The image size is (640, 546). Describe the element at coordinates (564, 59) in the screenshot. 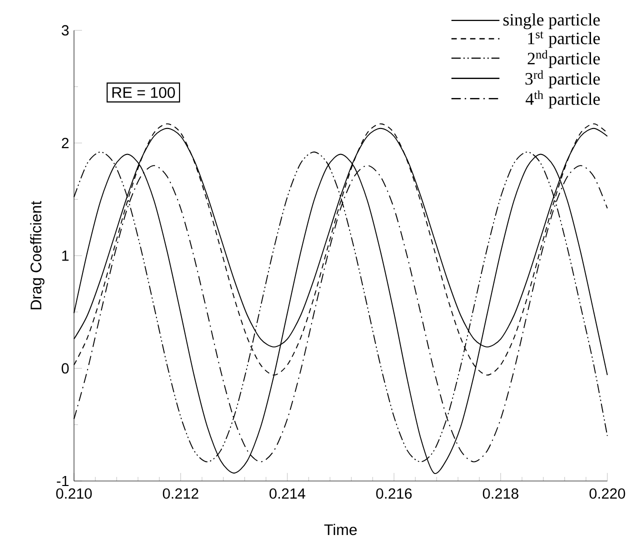

I see `legend-label: 2$^{nd}$particle` at that location.